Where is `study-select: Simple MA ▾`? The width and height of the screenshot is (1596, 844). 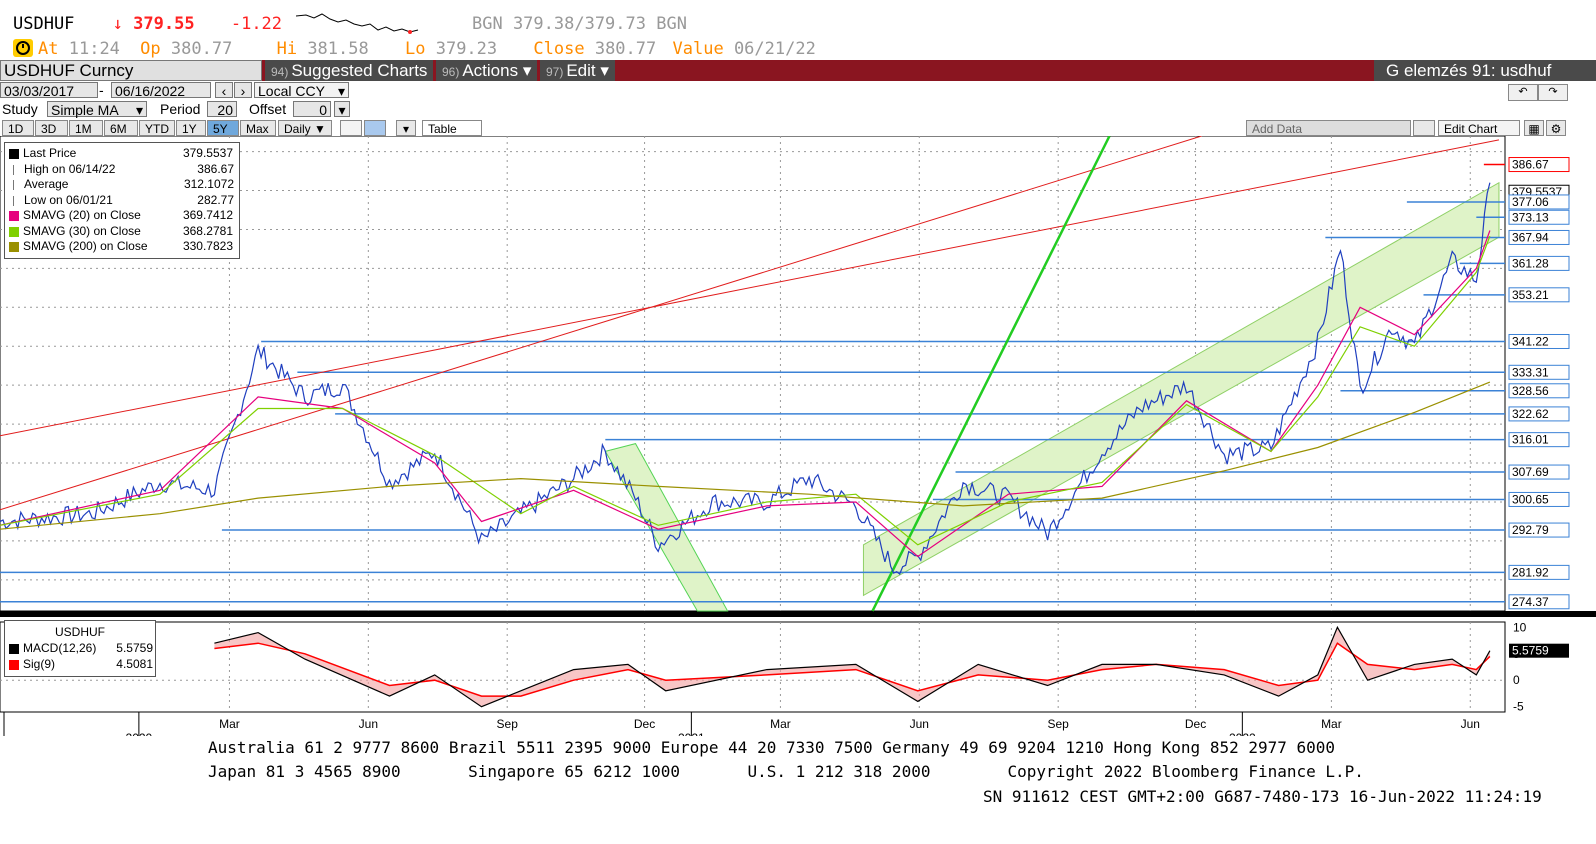
study-select: Simple MA ▾ is located at coordinates (97, 109).